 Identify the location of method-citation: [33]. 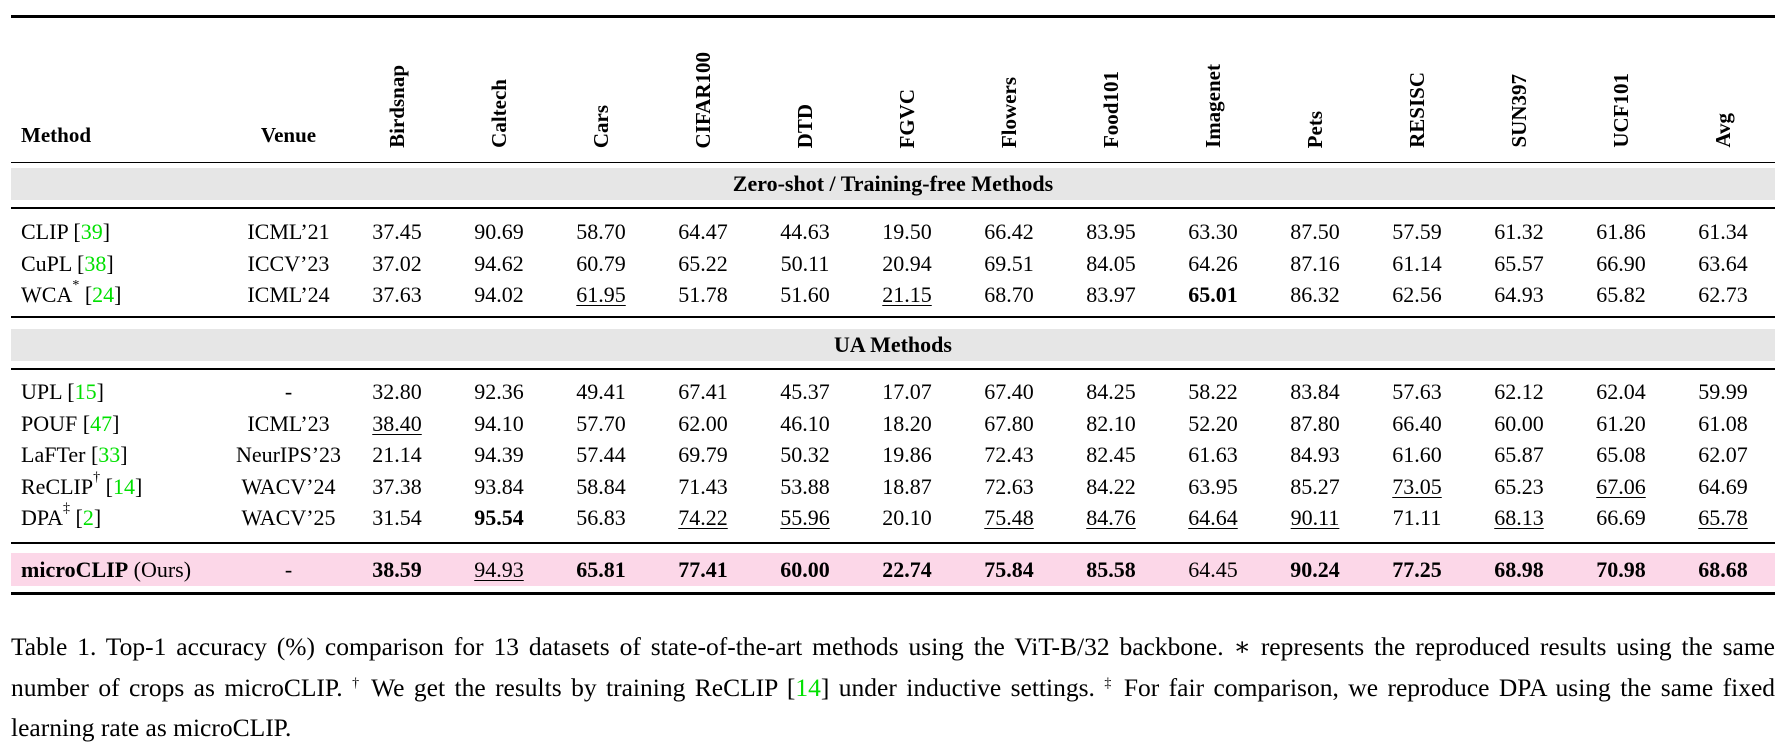
(109, 454).